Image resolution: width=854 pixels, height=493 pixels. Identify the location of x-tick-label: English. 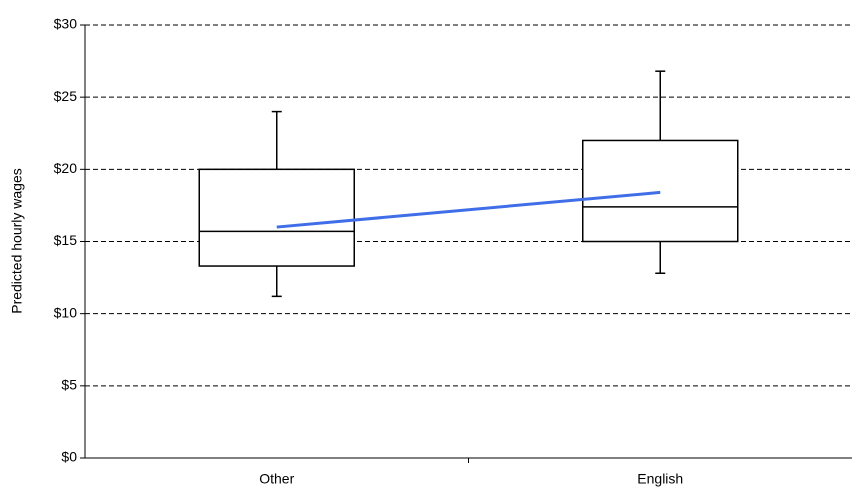
(660, 479).